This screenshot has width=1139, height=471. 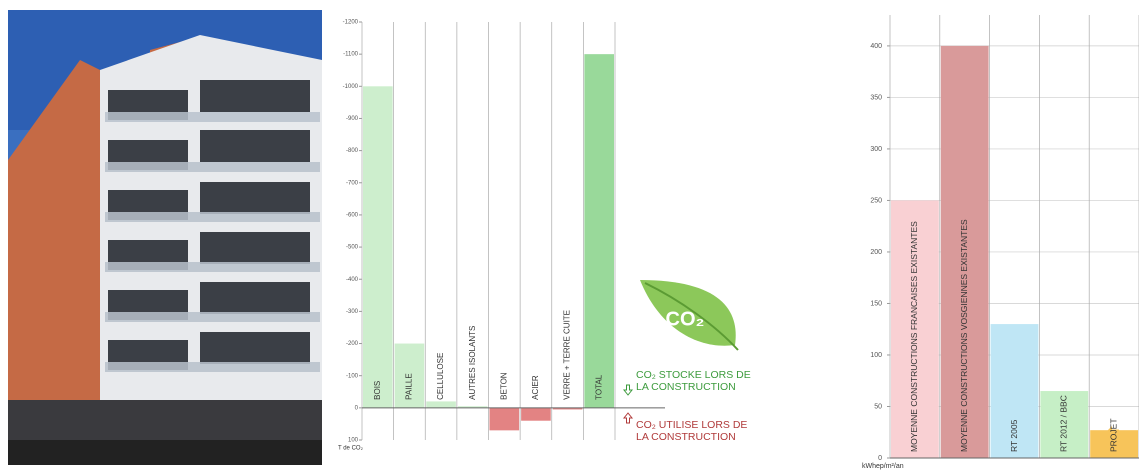 What do you see at coordinates (440, 376) in the screenshot?
I see `category-label: CELLULOSE` at bounding box center [440, 376].